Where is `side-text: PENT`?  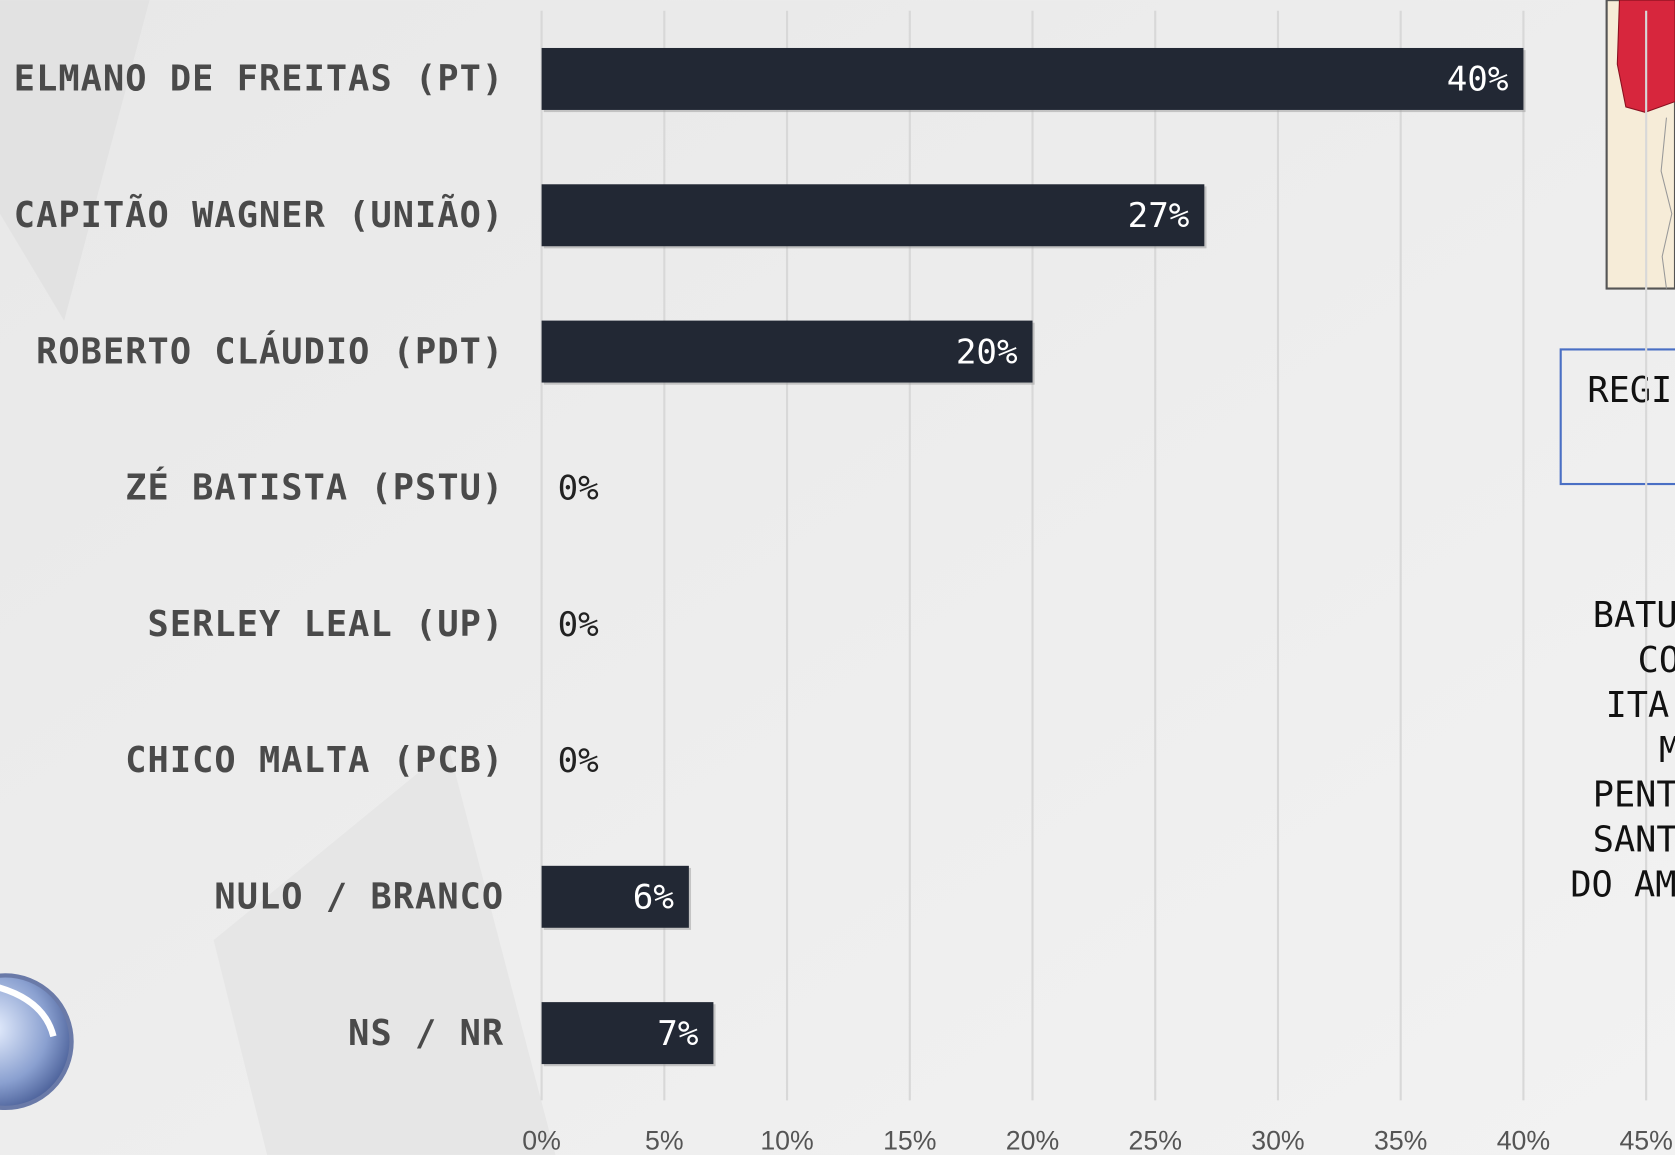 side-text: PENT is located at coordinates (1634, 795).